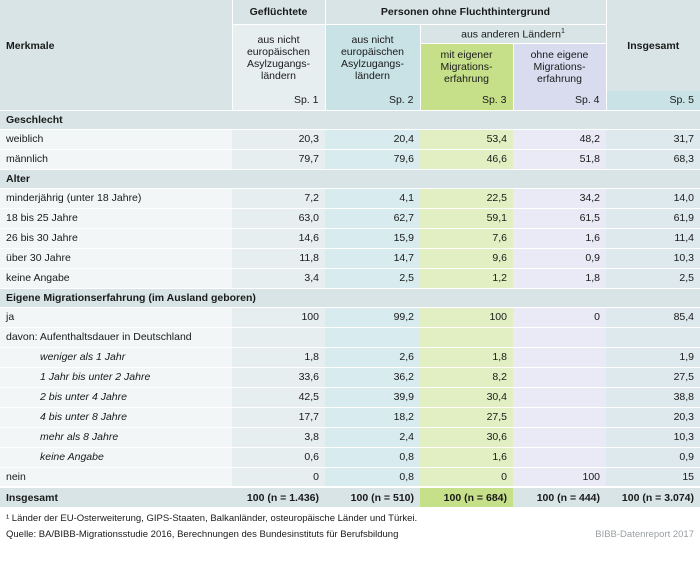 Image resolution: width=700 pixels, height=583 pixels. What do you see at coordinates (466, 100) in the screenshot?
I see `sp3-label: Sp. 3` at bounding box center [466, 100].